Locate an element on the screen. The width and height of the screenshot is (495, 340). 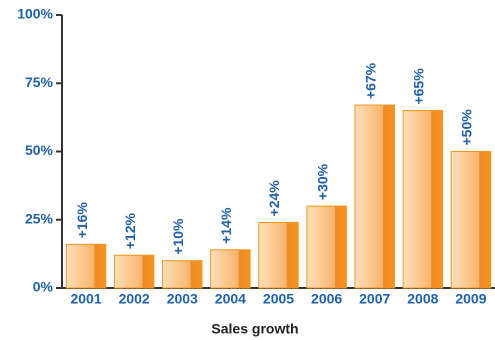
x-tick-label: 2002 is located at coordinates (134, 299).